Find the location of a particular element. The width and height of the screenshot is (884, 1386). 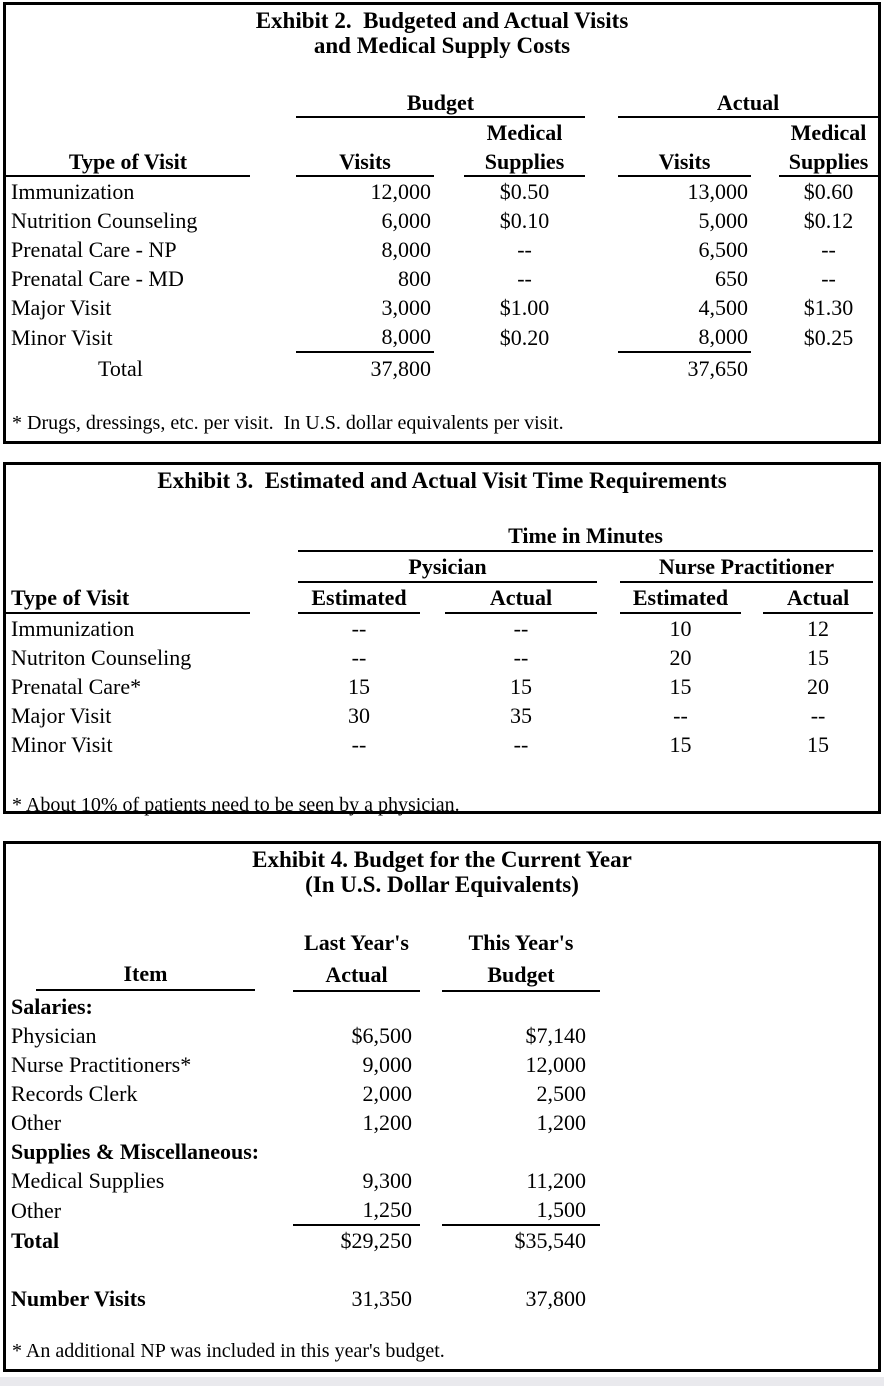

budget-supplies-value: $0.20 is located at coordinates (524, 337).